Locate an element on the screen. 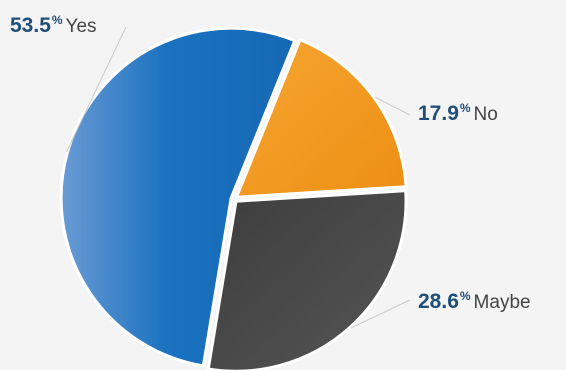 Image resolution: width=566 pixels, height=370 pixels. leader-line-yes is located at coordinates (96, 89).